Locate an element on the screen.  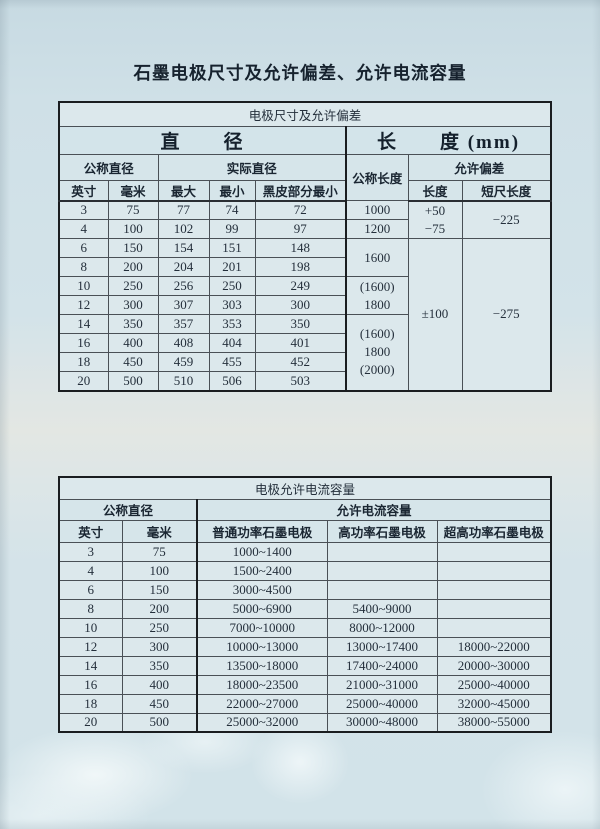
nominal-length-line: (1600) is located at coordinates (377, 286).